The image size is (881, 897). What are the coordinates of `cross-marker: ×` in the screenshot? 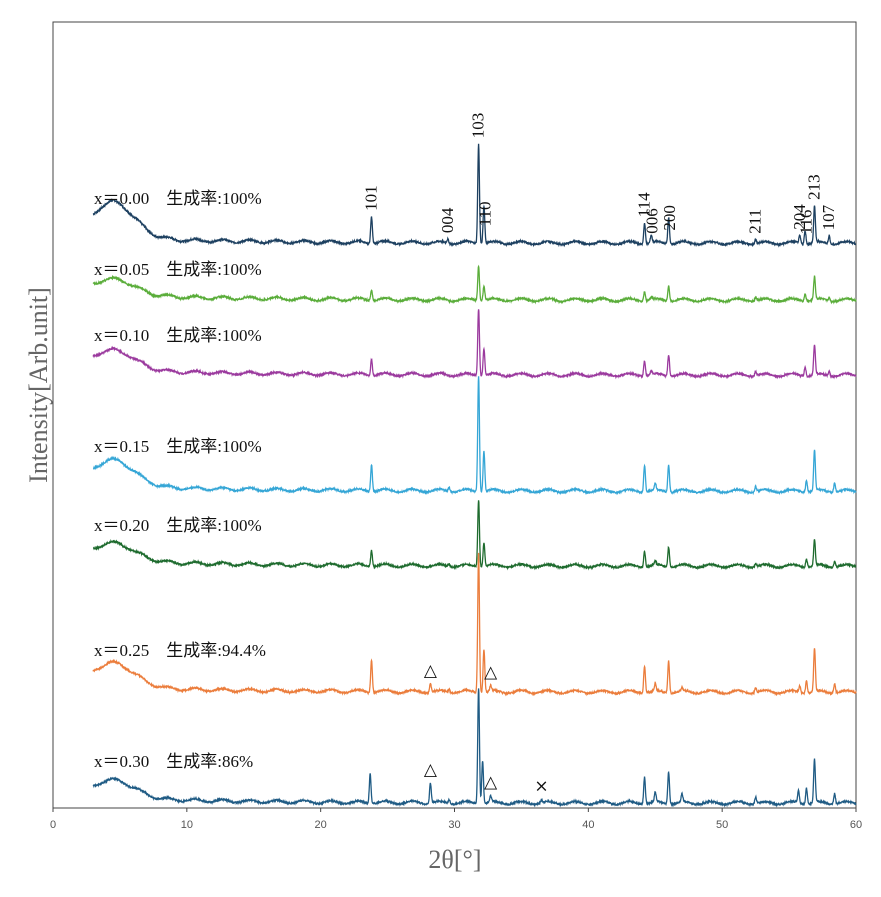 It's located at (541, 787).